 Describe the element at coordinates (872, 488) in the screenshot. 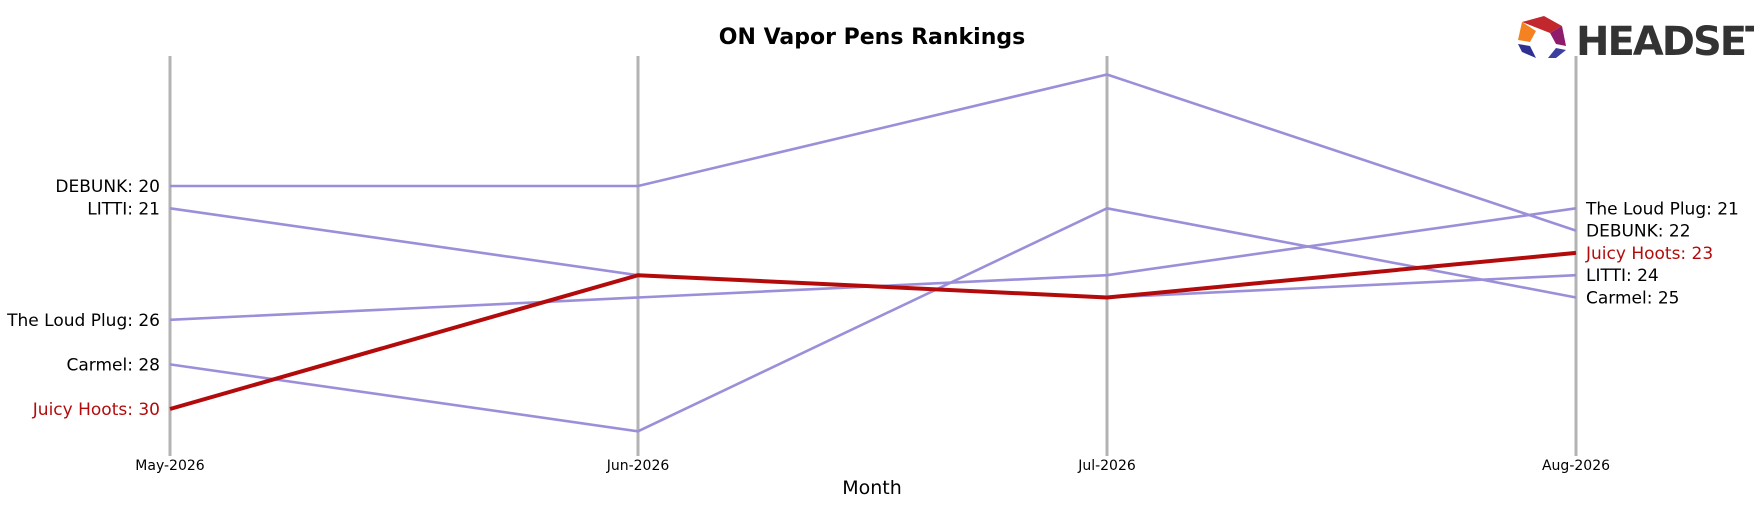

I see `x-axis-label: Month` at that location.